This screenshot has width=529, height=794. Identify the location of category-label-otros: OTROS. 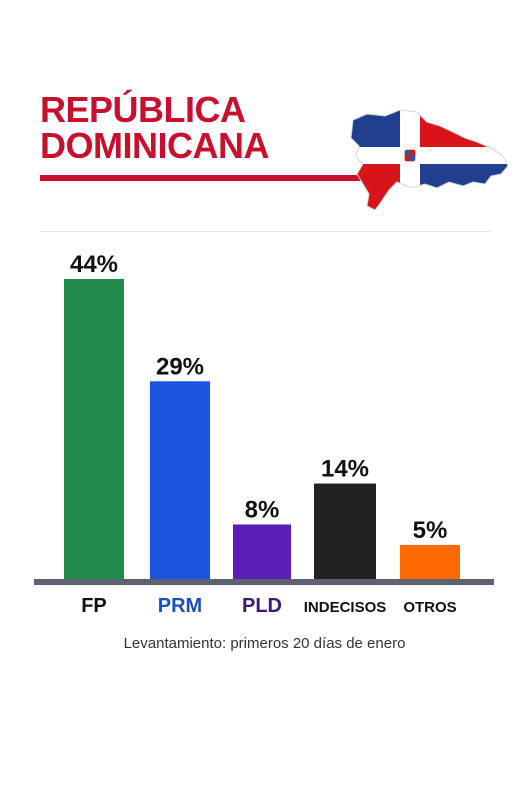
(429, 607).